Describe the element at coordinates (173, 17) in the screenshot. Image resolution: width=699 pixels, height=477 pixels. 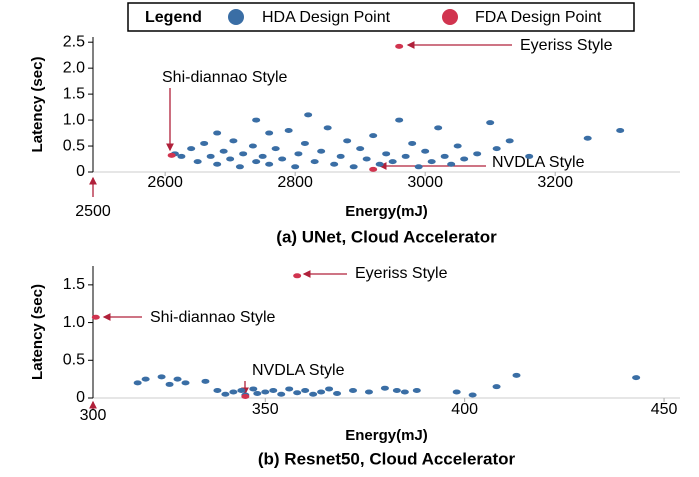
I see `legend-title: Legend` at that location.